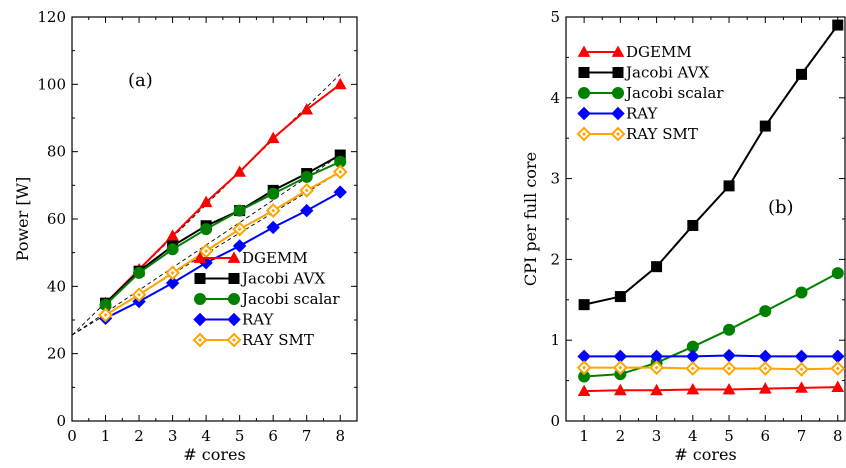  What do you see at coordinates (275, 258) in the screenshot?
I see `panel-a-legend-label-dgemm: DGEMM` at bounding box center [275, 258].